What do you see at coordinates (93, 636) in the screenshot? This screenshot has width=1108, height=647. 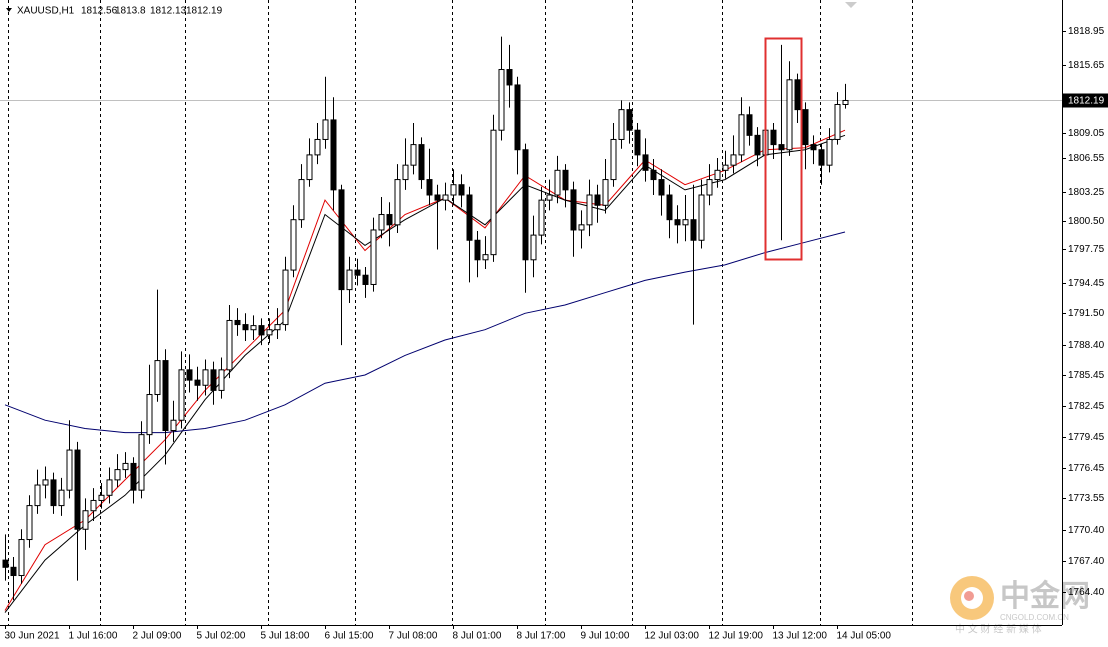 I see `x-tick-label: 1 Jul 16:00` at bounding box center [93, 636].